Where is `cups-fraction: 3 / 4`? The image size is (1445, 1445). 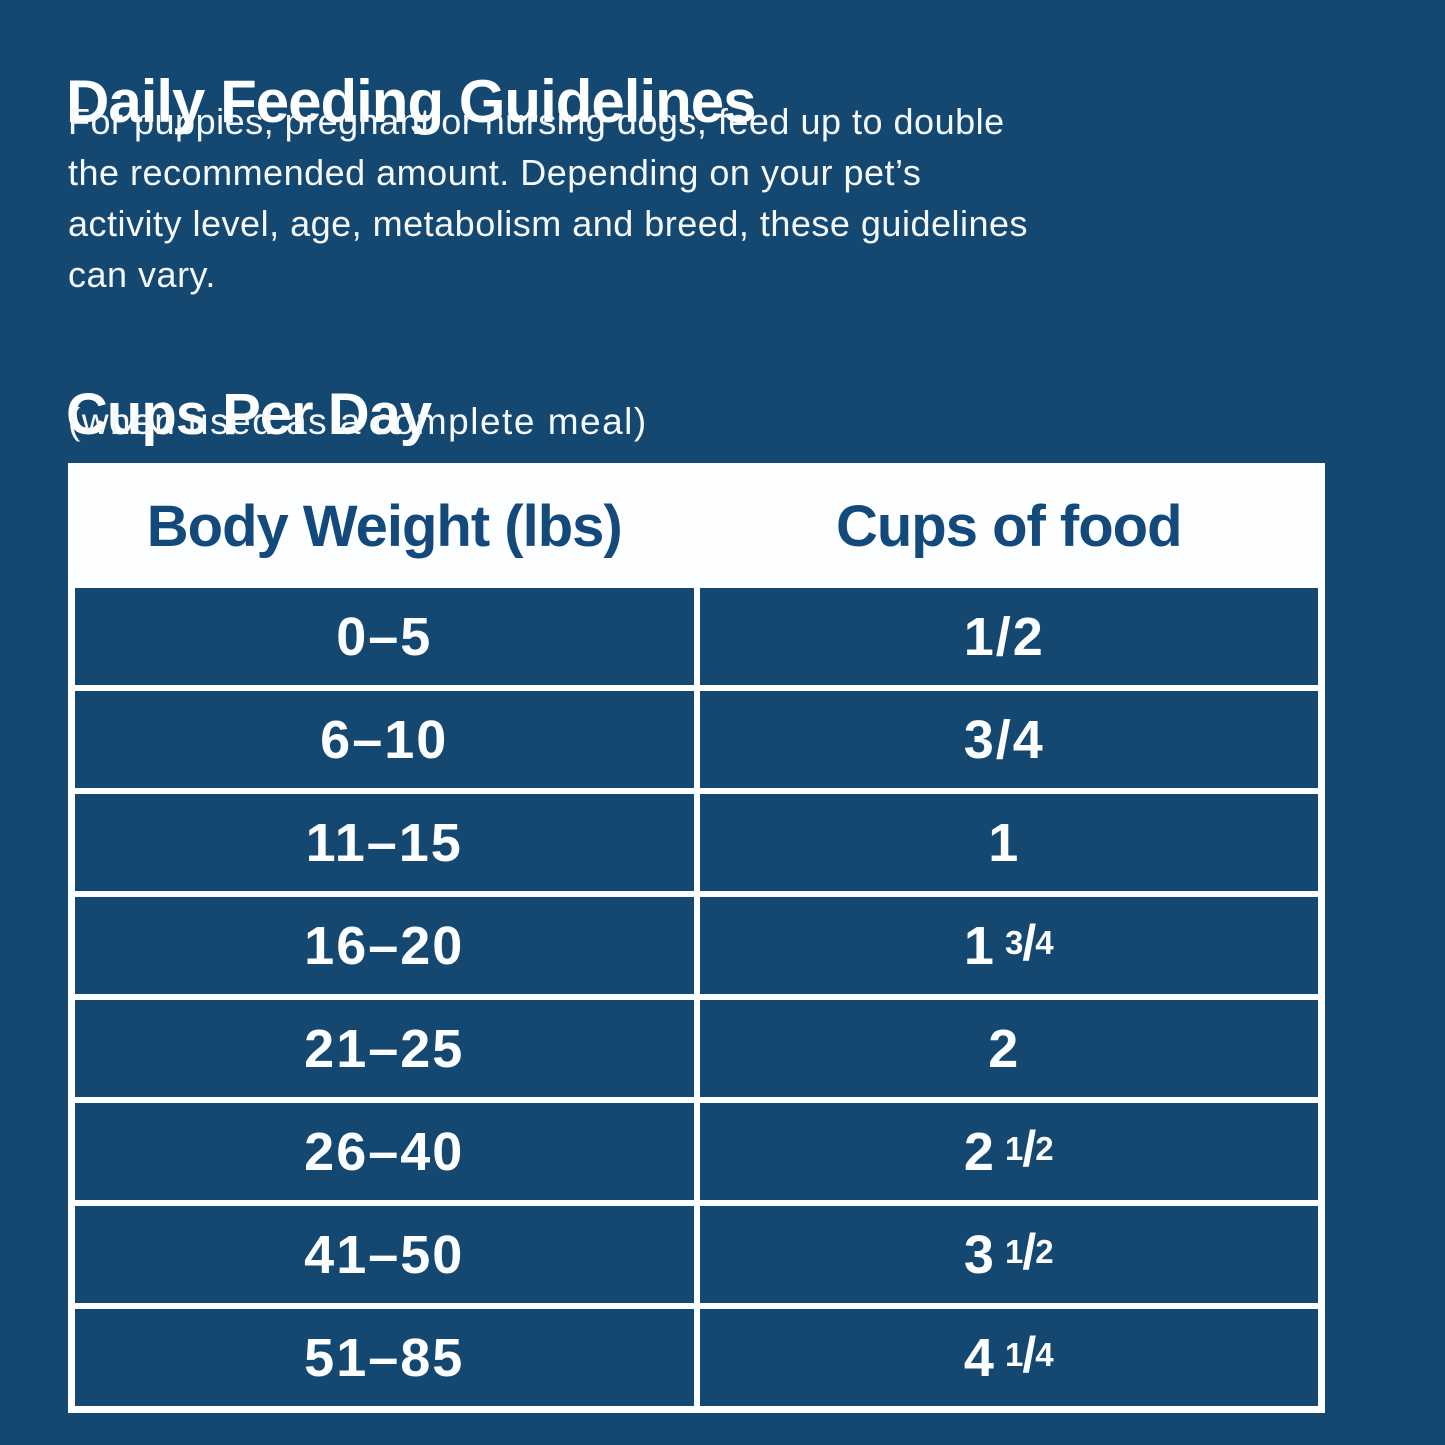 cups-fraction: 3 / 4 is located at coordinates (1029, 943).